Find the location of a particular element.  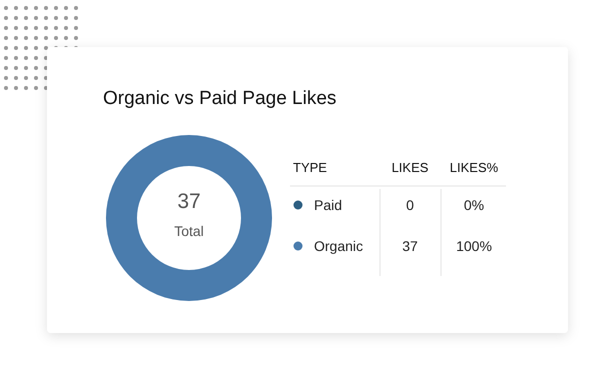

text: 37 is located at coordinates (189, 201).